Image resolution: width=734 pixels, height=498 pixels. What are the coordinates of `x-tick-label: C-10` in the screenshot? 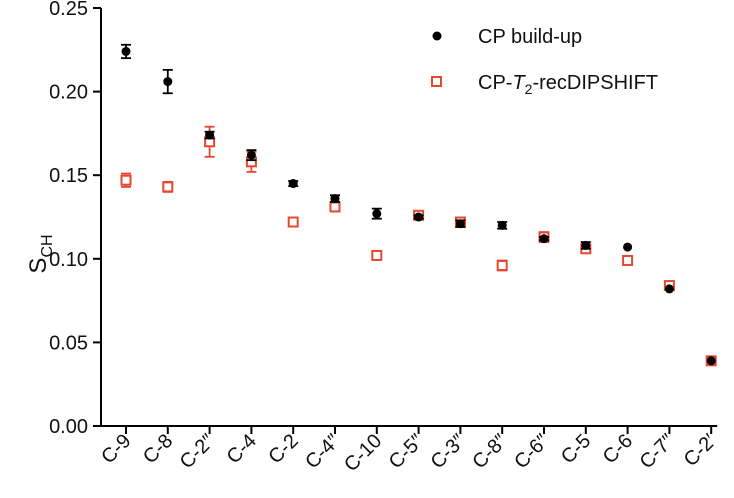 It's located at (363, 453).